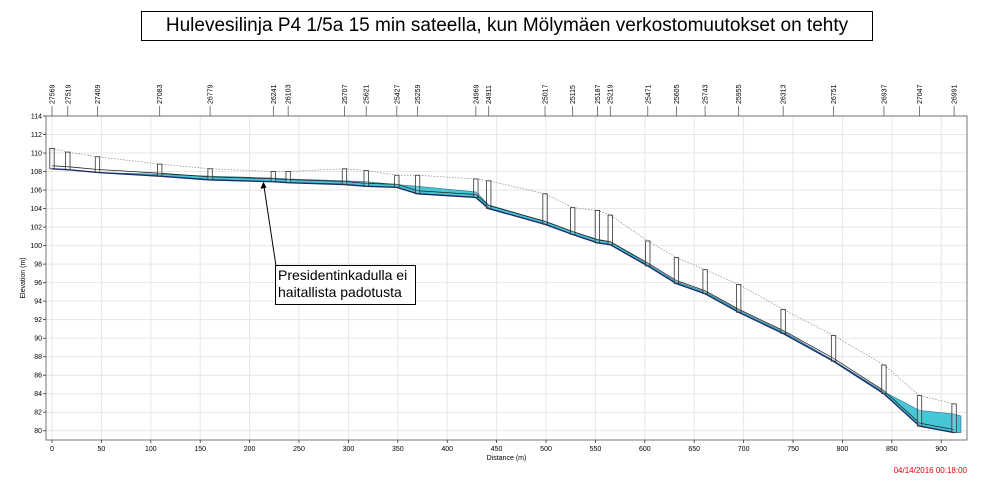 The image size is (987, 500). What do you see at coordinates (36, 228) in the screenshot?
I see `y-tick-label: 102` at bounding box center [36, 228].